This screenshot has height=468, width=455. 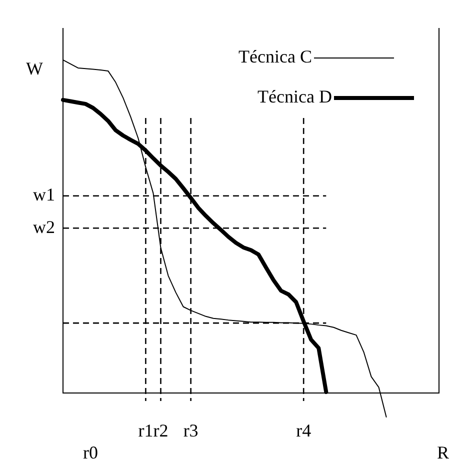 I want to click on x-tick-label: r2, so click(x=160, y=430).